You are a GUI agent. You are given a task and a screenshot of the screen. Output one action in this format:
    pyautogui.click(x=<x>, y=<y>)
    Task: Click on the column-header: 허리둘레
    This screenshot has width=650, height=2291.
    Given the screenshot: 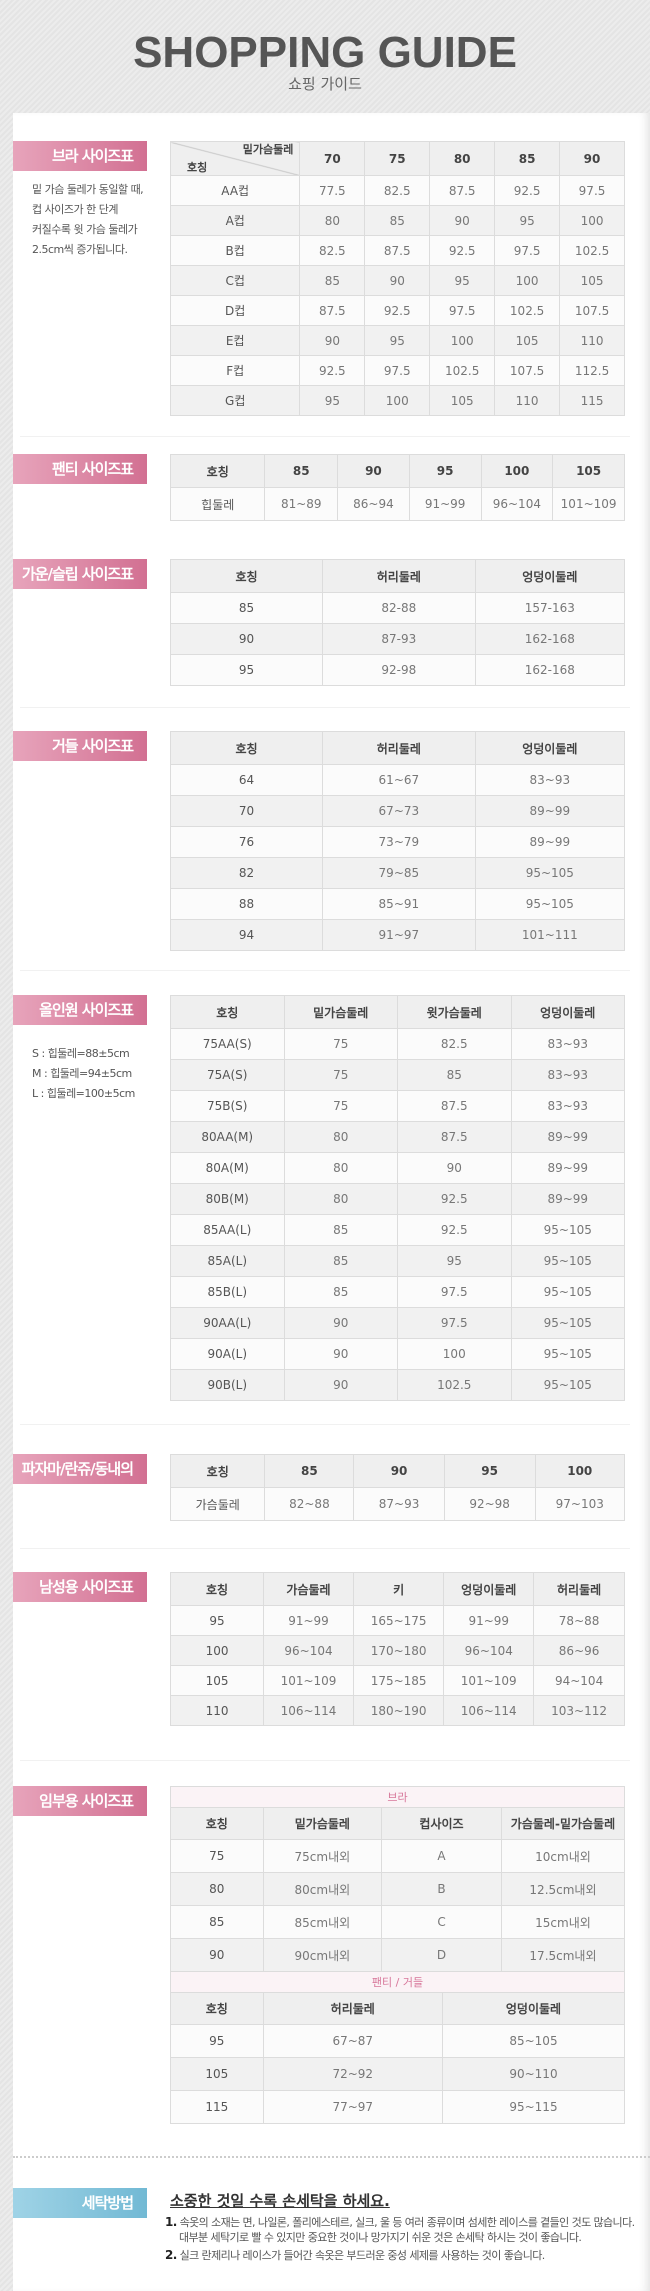 What is the action you would take?
    pyautogui.click(x=399, y=576)
    